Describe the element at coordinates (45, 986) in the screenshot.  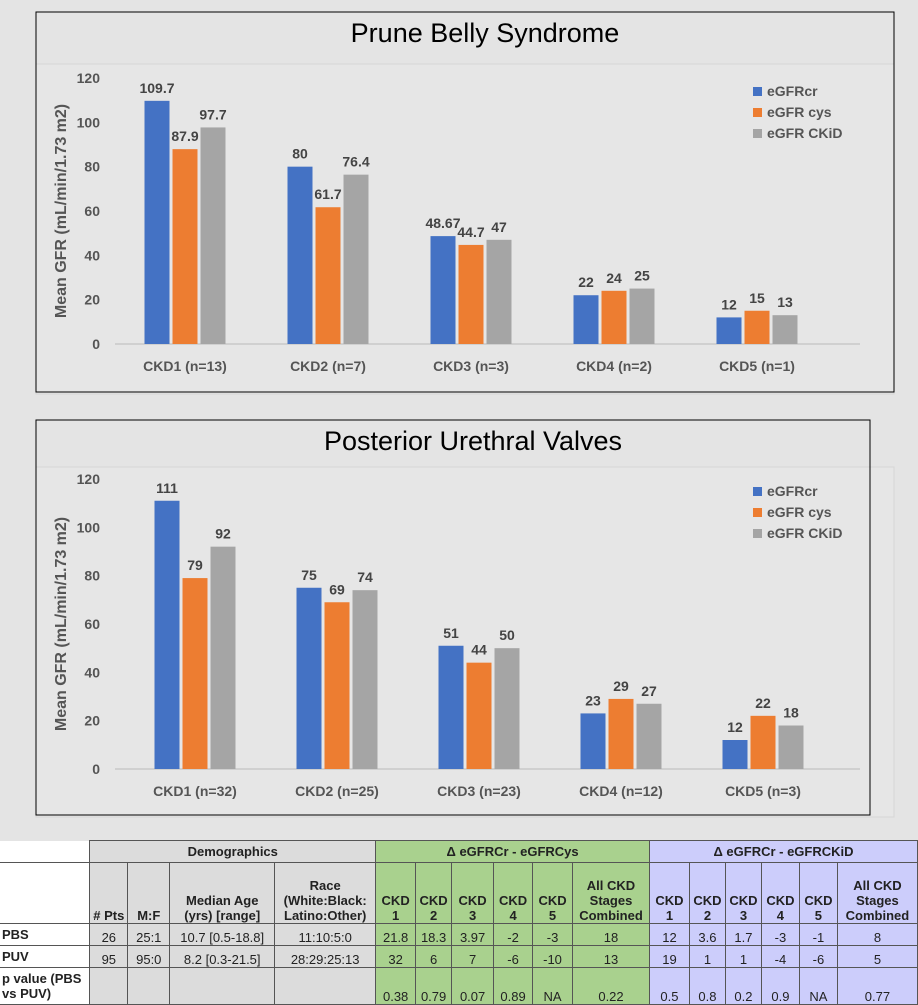
I see `row-label: p value (PBS vs PUV)` at that location.